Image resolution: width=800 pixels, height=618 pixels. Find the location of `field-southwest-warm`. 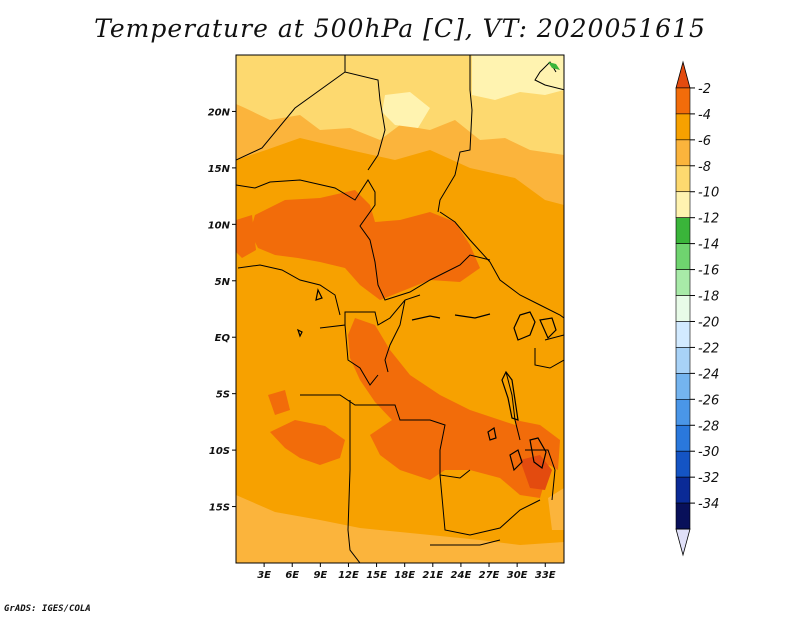

field-southwest-warm is located at coordinates (307, 442).